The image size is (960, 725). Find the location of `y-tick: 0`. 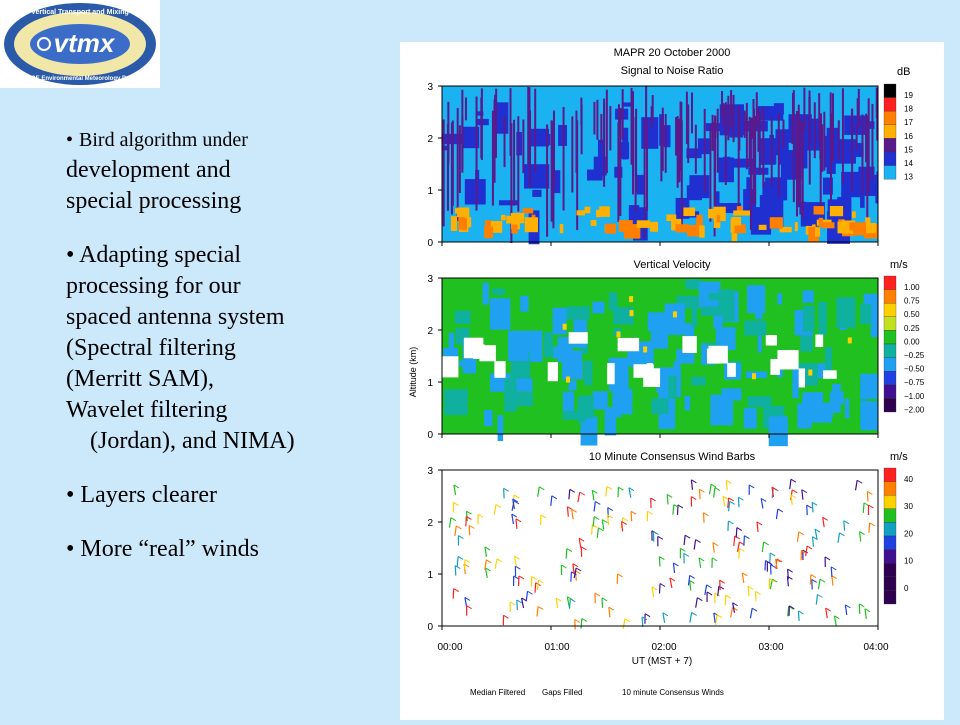

y-tick: 0 is located at coordinates (430, 243).